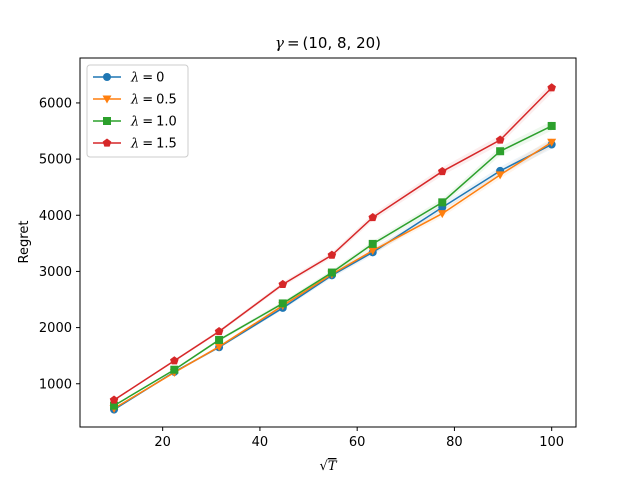 The image size is (640, 480). What do you see at coordinates (454, 442) in the screenshot?
I see `x-tick-label: 80` at bounding box center [454, 442].